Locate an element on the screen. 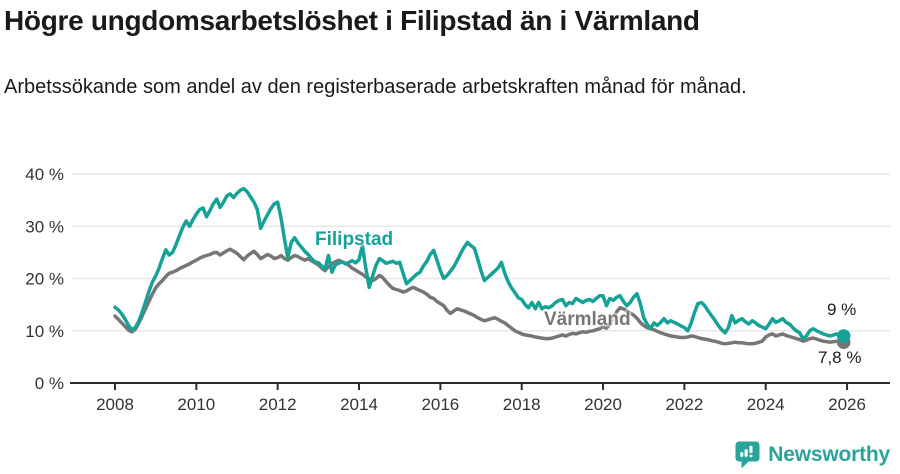 The height and width of the screenshot is (474, 900). x-axis-label: 2022 is located at coordinates (684, 404).